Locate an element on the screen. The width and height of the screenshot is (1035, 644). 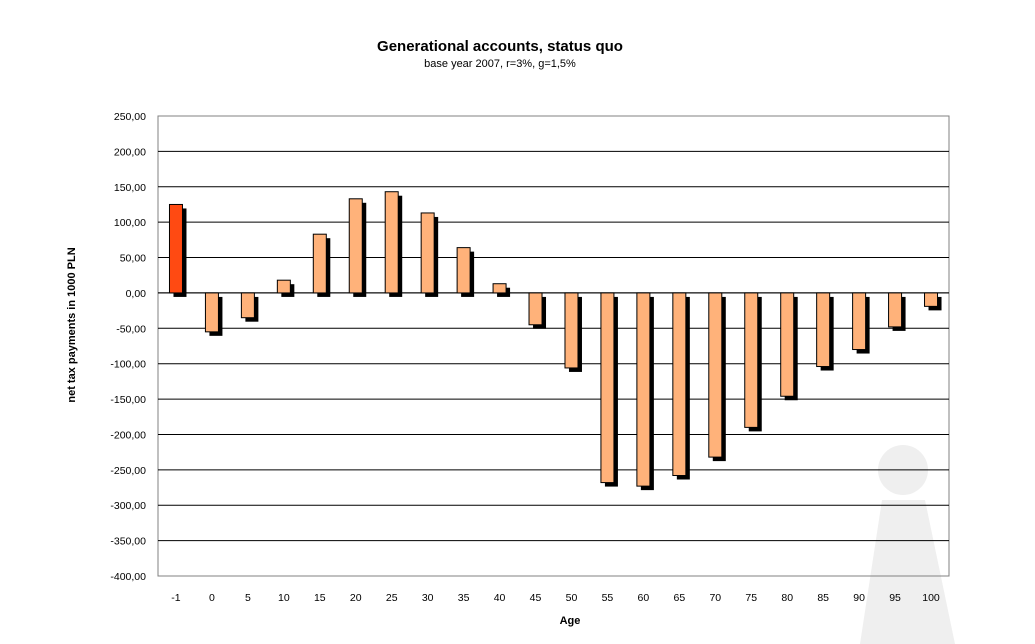
x-tick-label: 50 is located at coordinates (572, 598).